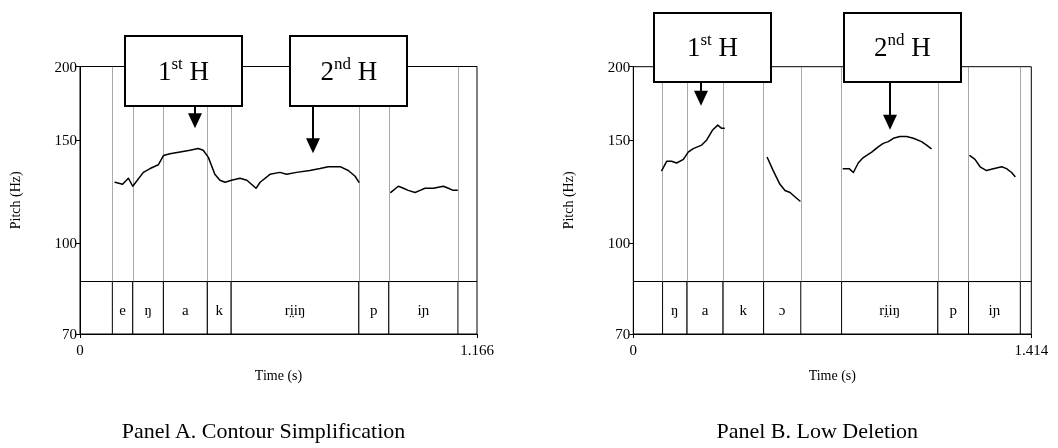 This screenshot has height=448, width=1058. I want to click on band-label: ɔ, so click(782, 310).